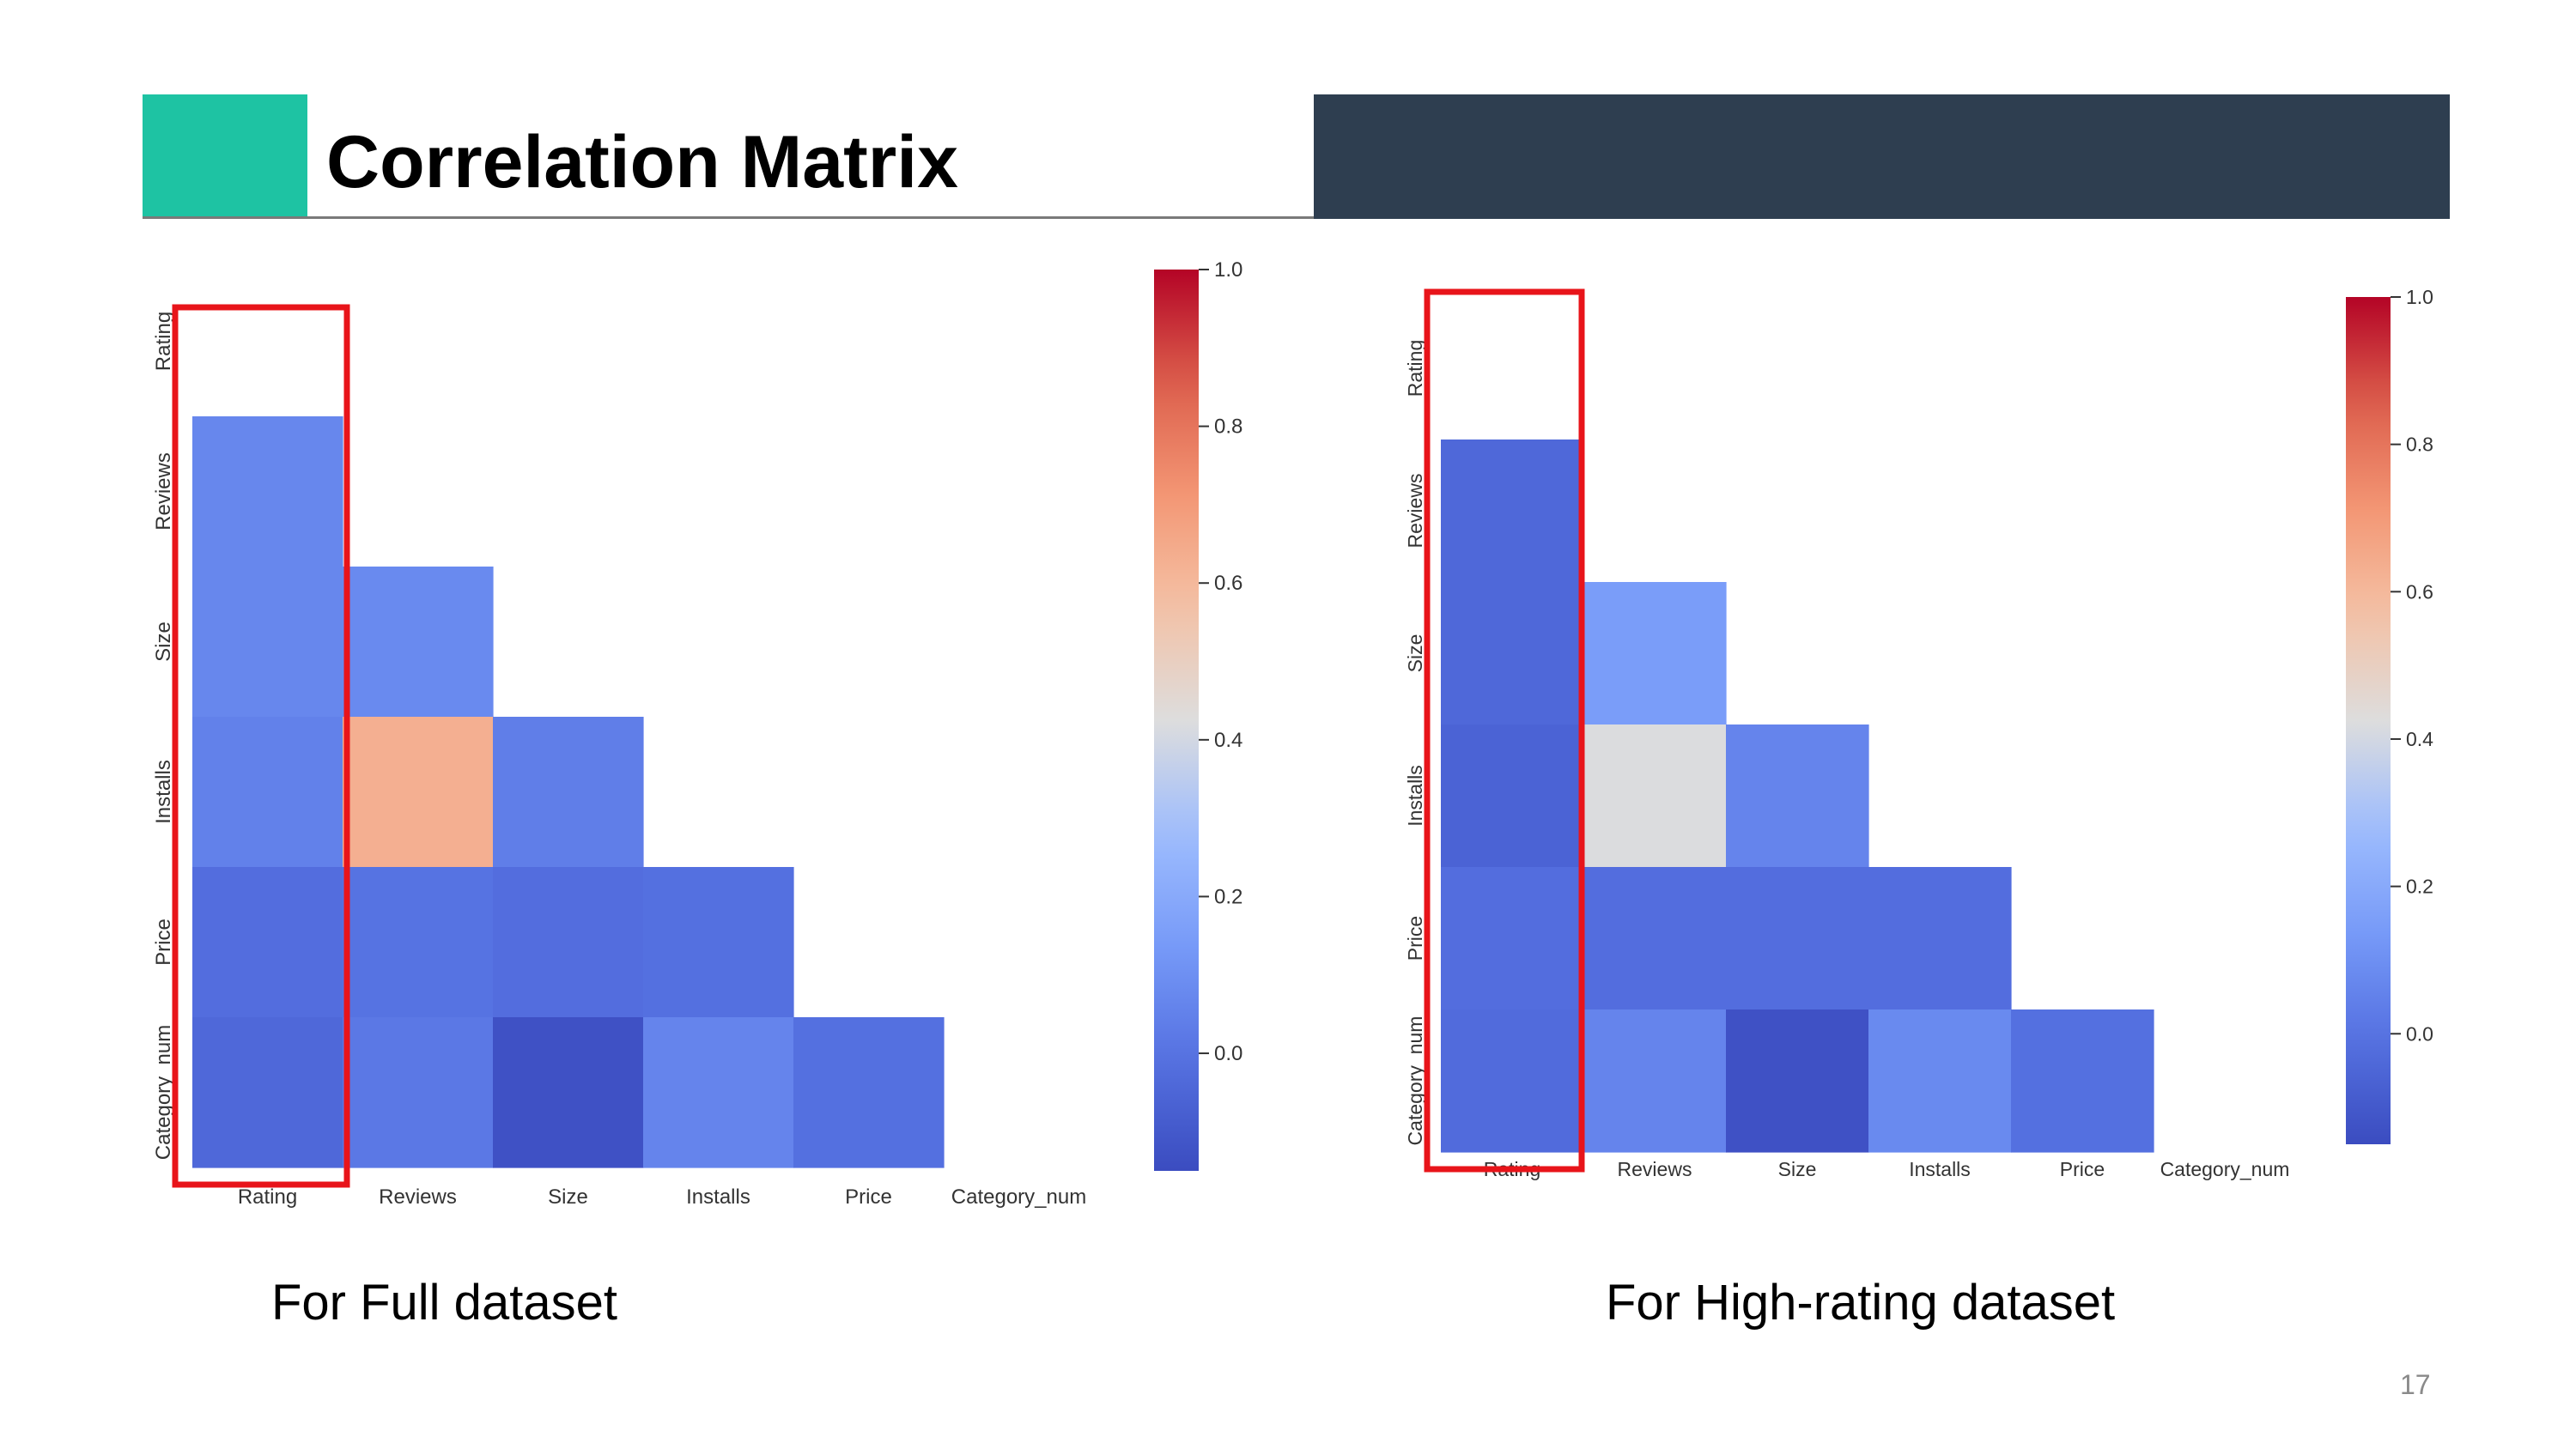 Image resolution: width=2576 pixels, height=1449 pixels. What do you see at coordinates (2415, 1384) in the screenshot?
I see `page-number: 17` at bounding box center [2415, 1384].